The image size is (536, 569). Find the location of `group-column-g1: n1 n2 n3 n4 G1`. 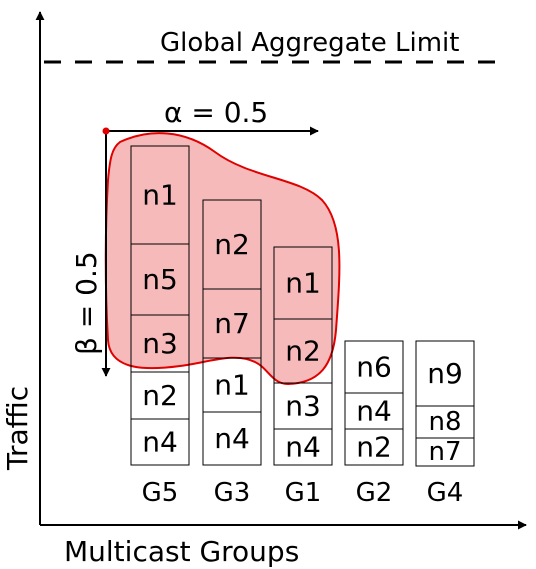

group-column-g1: n1 n2 n3 n4 G1 is located at coordinates (303, 377).